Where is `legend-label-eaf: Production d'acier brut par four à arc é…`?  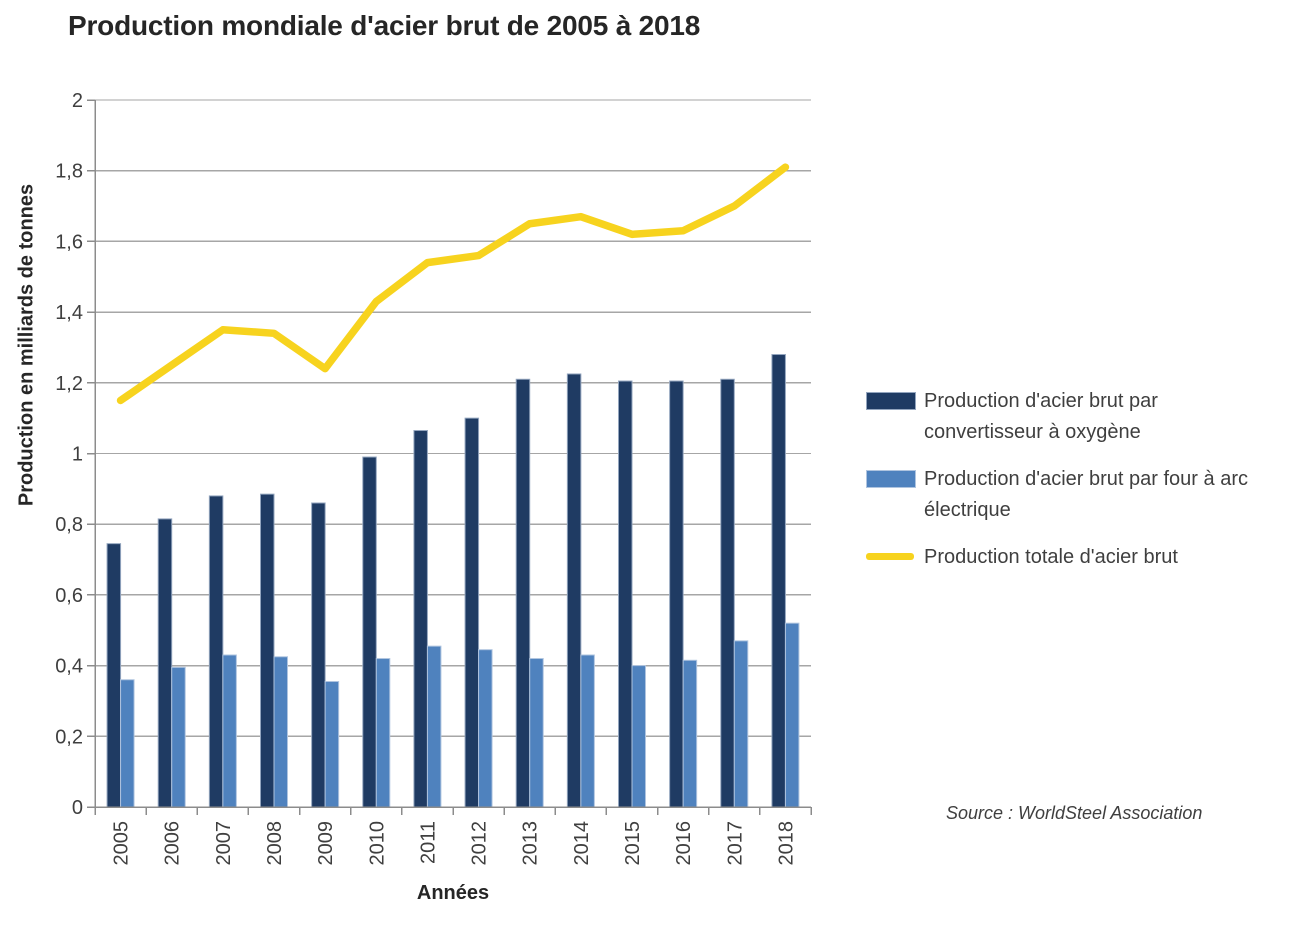 legend-label-eaf: Production d'acier brut par four à arc é… is located at coordinates (1086, 494).